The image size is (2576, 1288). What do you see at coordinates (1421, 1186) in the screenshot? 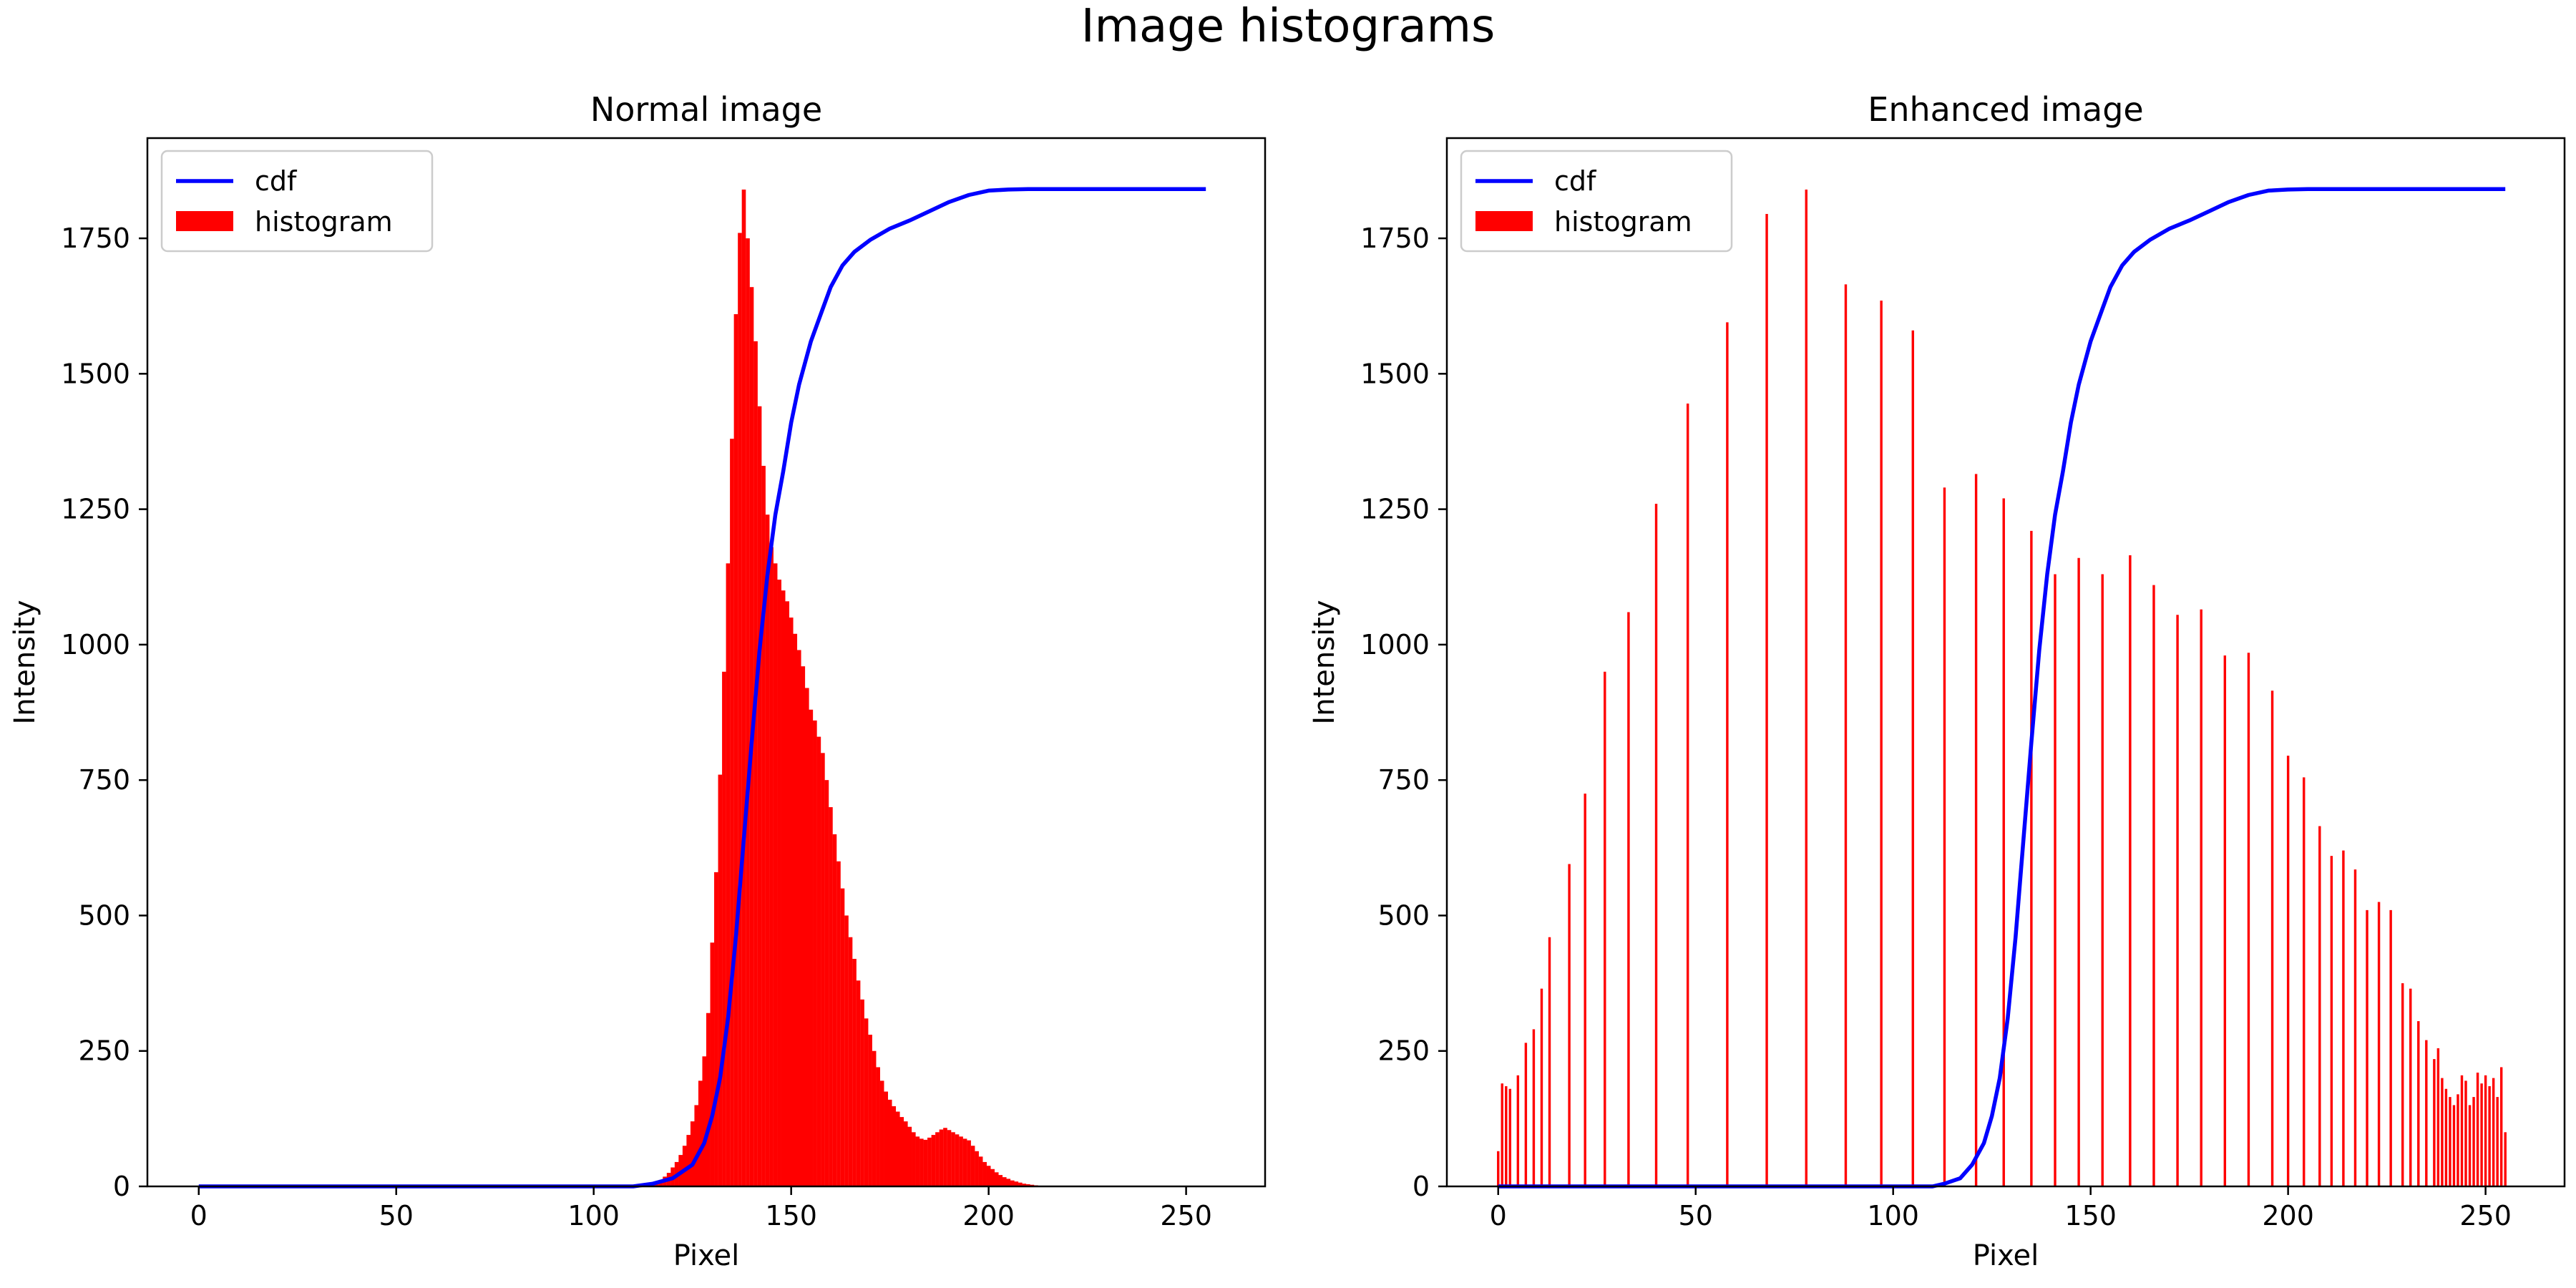
I see `y-tick-label: 0` at bounding box center [1421, 1186].